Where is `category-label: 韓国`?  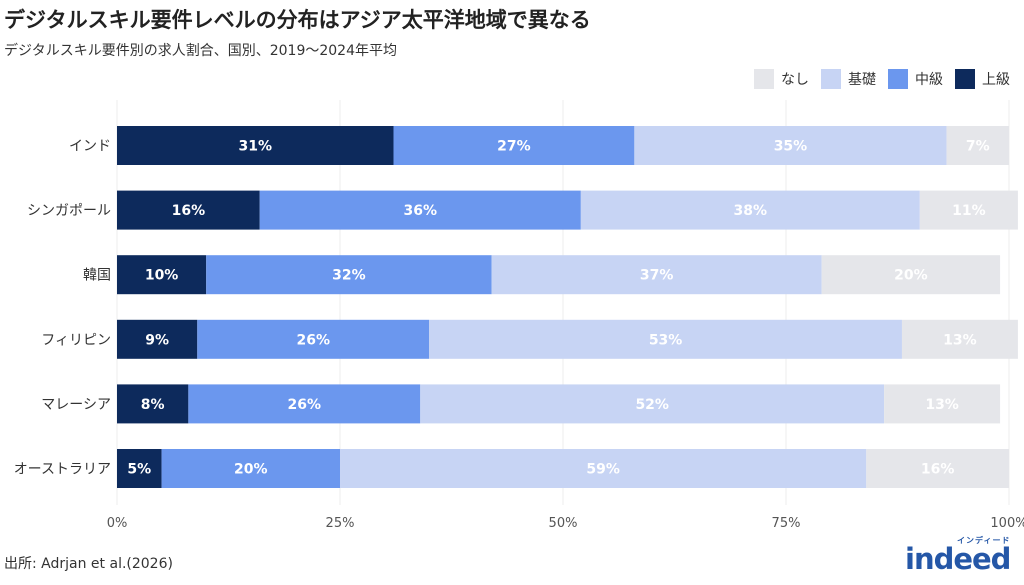 category-label: 韓国 is located at coordinates (97, 276).